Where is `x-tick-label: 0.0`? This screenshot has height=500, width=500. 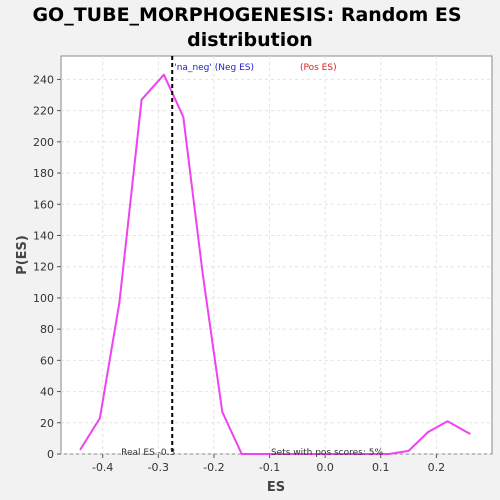 x-tick-label: 0.0 is located at coordinates (325, 467).